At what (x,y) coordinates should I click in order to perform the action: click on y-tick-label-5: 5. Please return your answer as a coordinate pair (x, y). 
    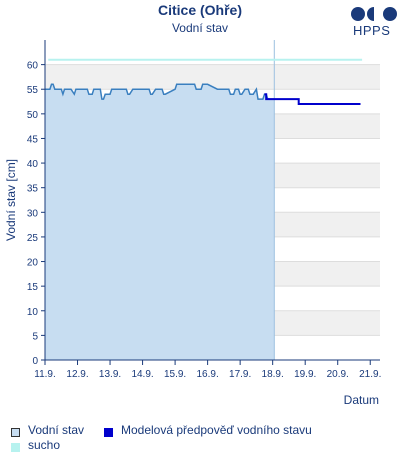
    Looking at the image, I should click on (35, 336).